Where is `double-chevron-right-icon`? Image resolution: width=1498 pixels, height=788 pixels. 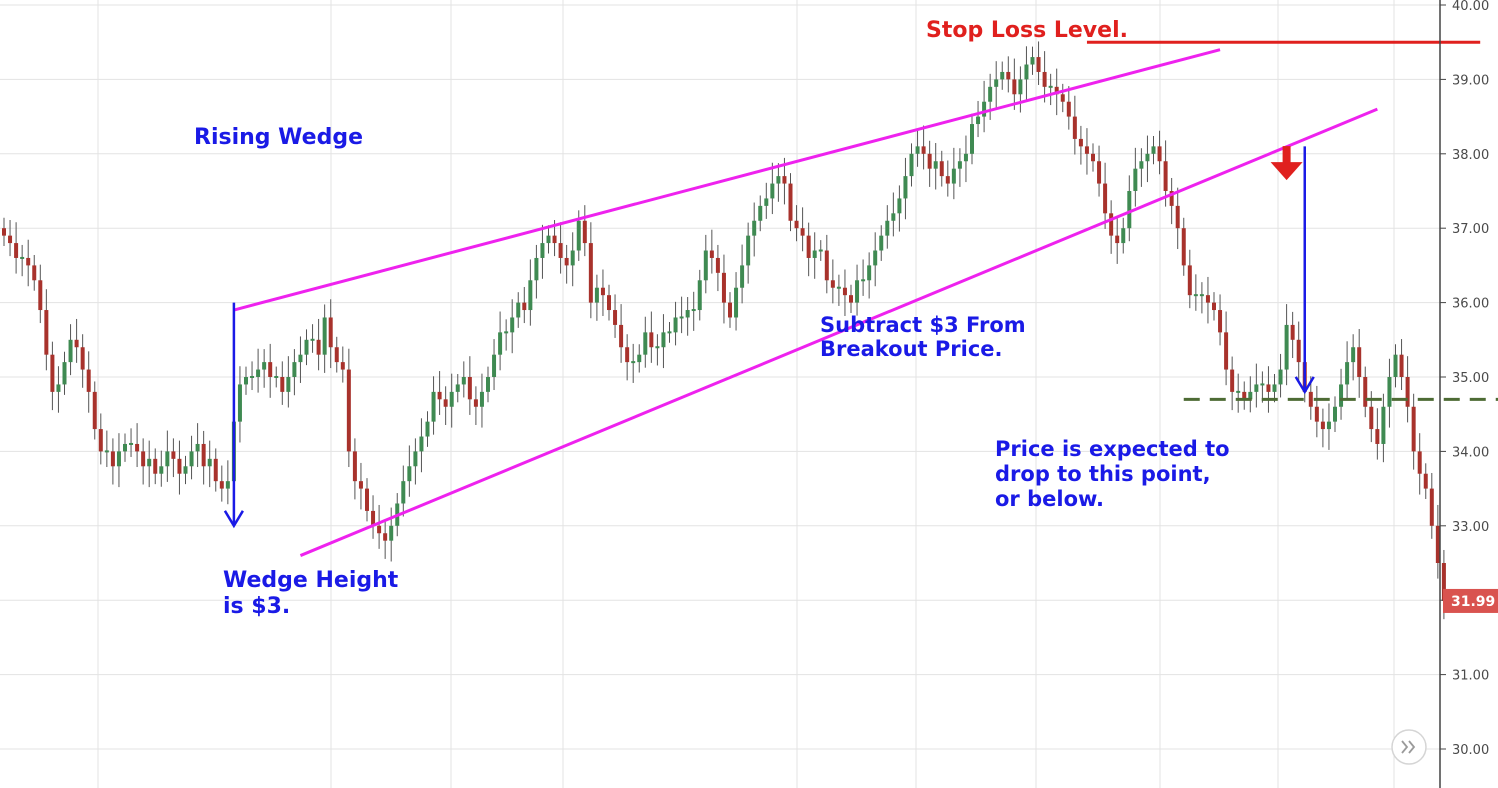 double-chevron-right-icon is located at coordinates (1408, 747).